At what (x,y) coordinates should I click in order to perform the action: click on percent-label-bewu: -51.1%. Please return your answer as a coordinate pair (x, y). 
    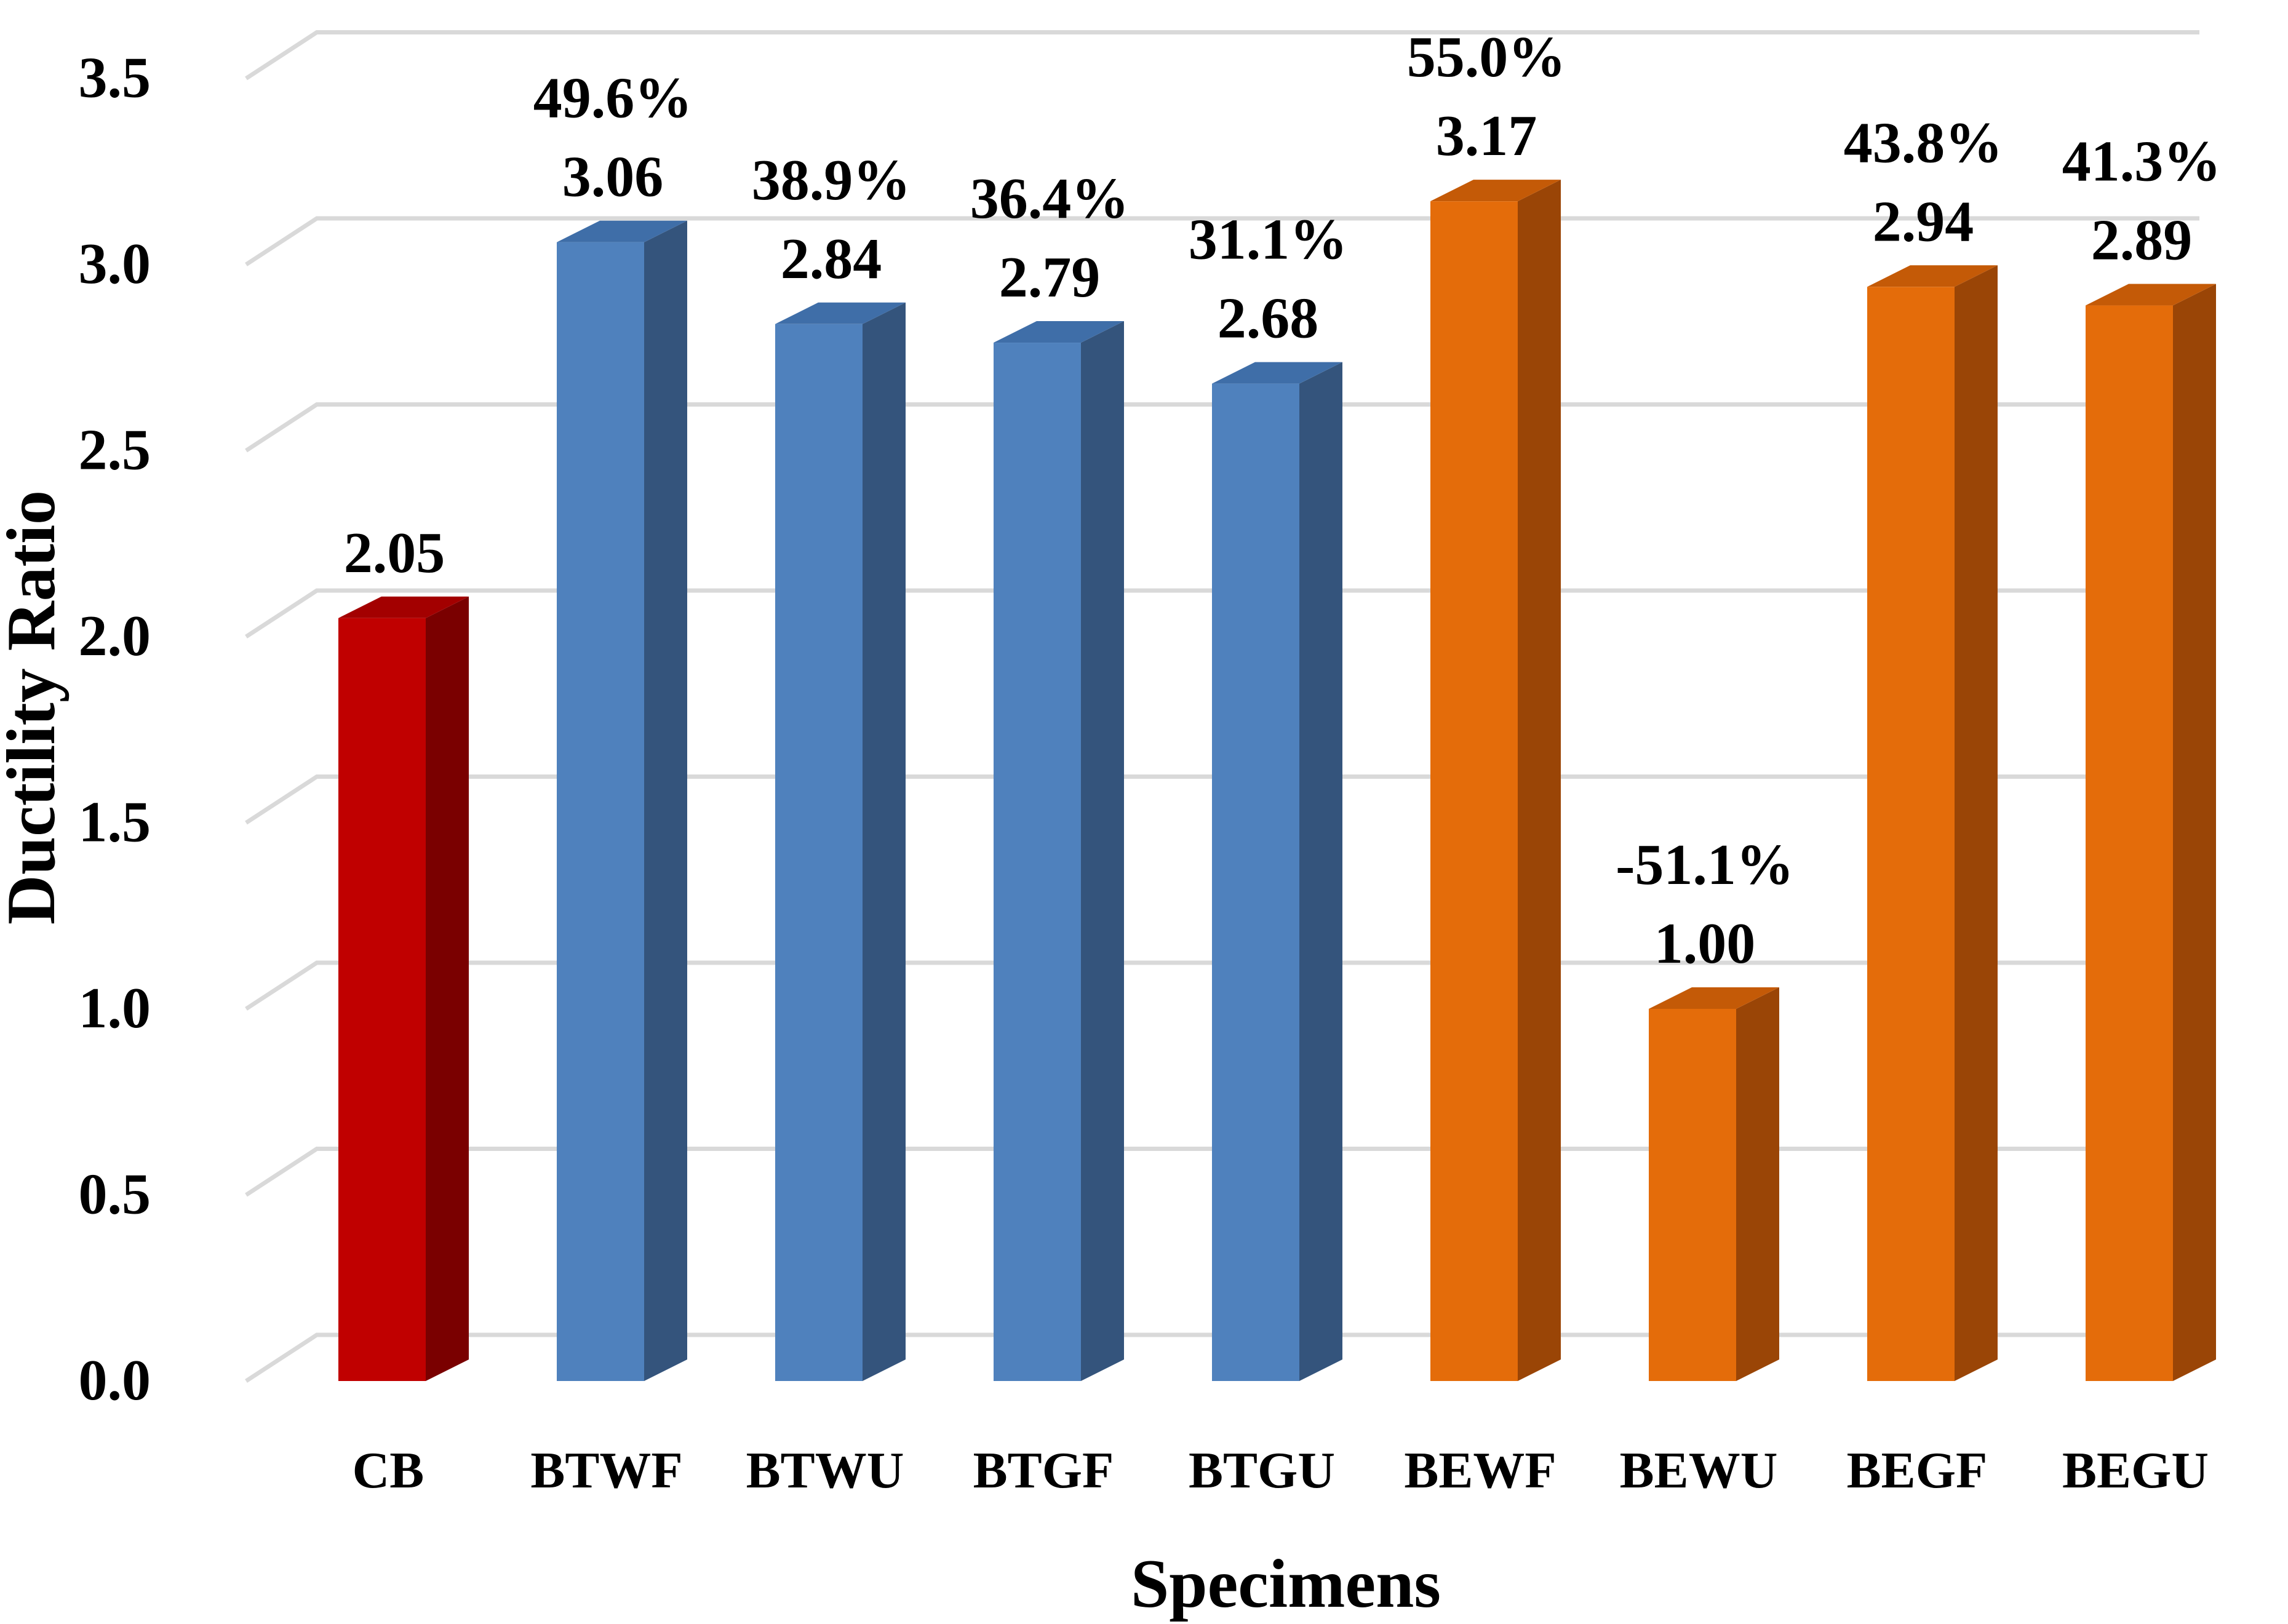
    Looking at the image, I should click on (1705, 865).